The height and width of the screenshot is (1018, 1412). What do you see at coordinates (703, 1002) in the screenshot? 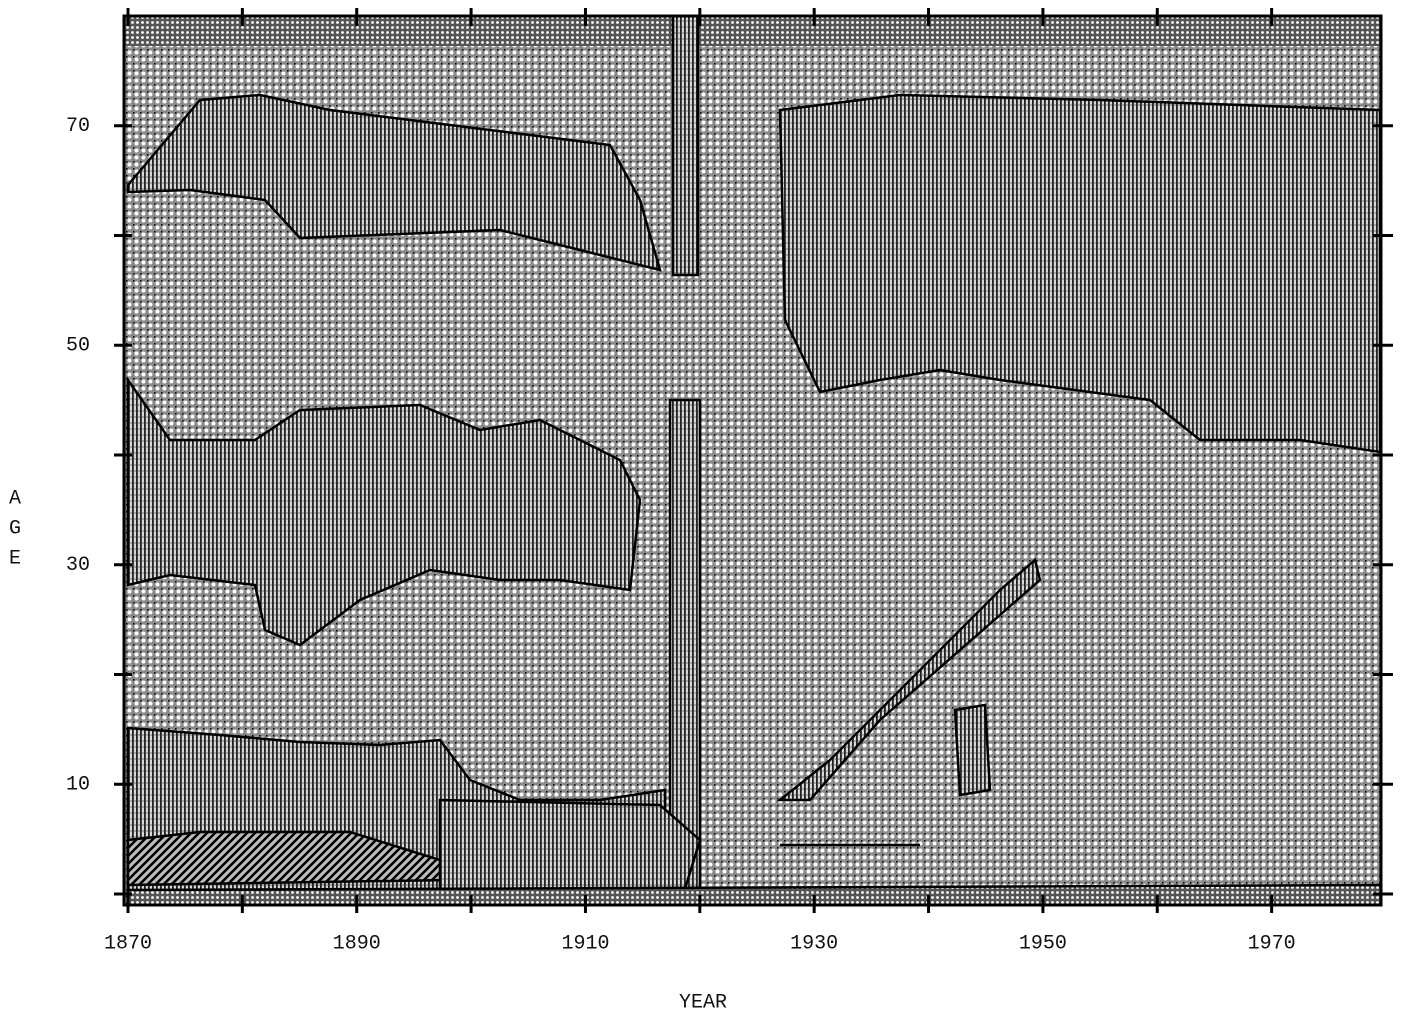
I see `x-axis-label: YEAR` at bounding box center [703, 1002].